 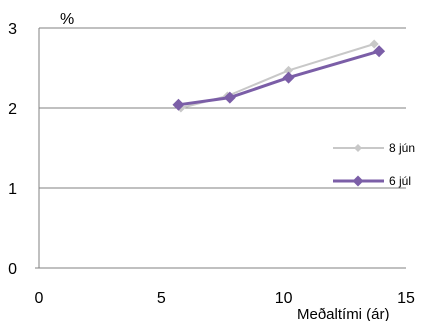 I want to click on legend-label-0: 8 jún, so click(x=402, y=148).